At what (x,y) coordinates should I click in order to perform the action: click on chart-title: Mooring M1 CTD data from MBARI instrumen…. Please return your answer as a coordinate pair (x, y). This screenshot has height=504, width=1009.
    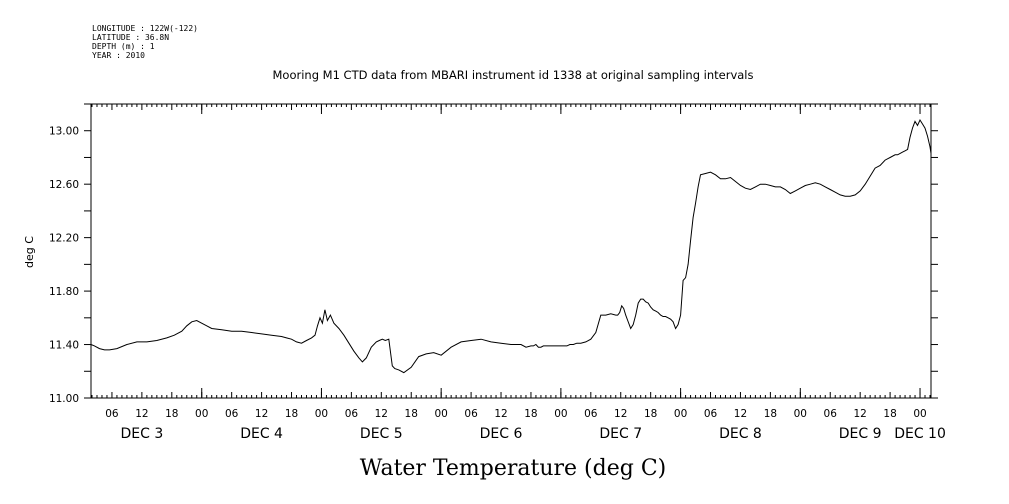
    Looking at the image, I should click on (513, 75).